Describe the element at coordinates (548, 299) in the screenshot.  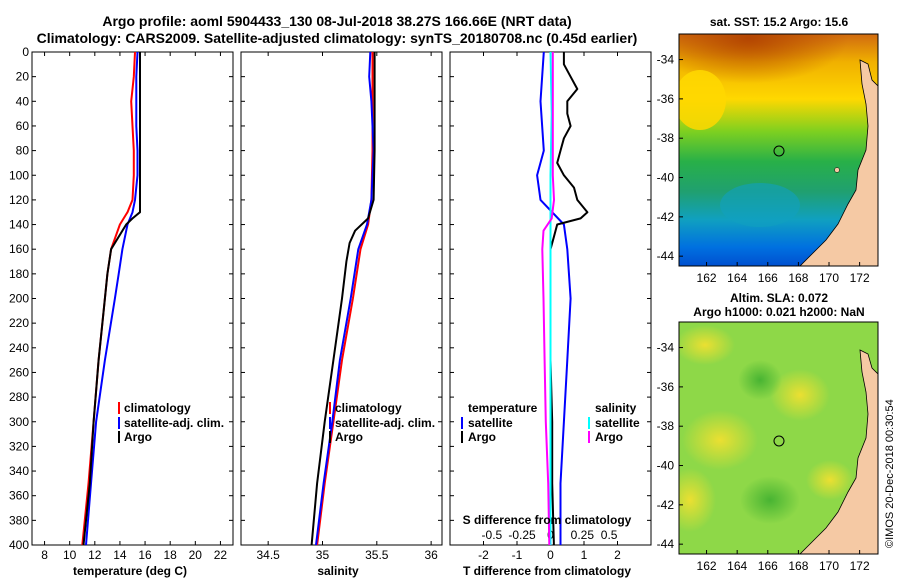
I see `s-diff-argo-line` at that location.